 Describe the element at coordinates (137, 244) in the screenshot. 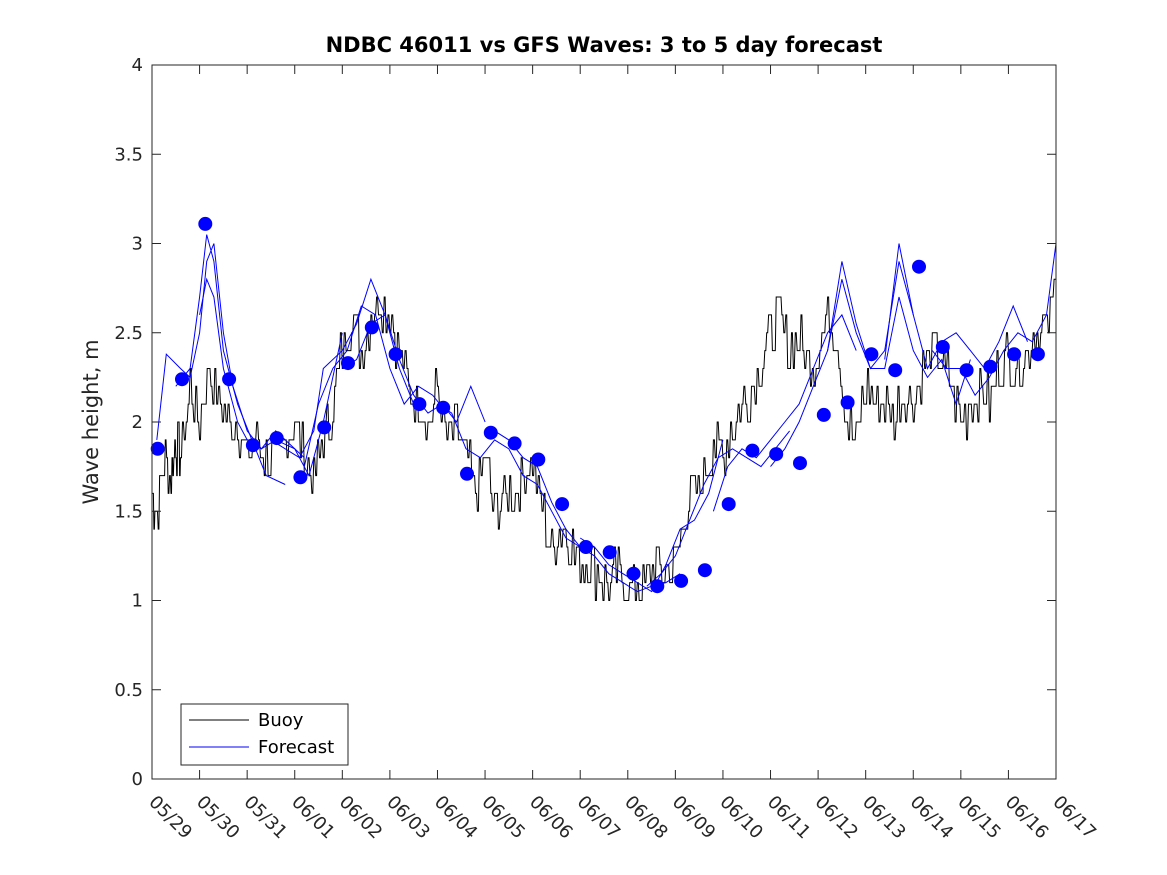

I see `y-tick-label: 3` at that location.